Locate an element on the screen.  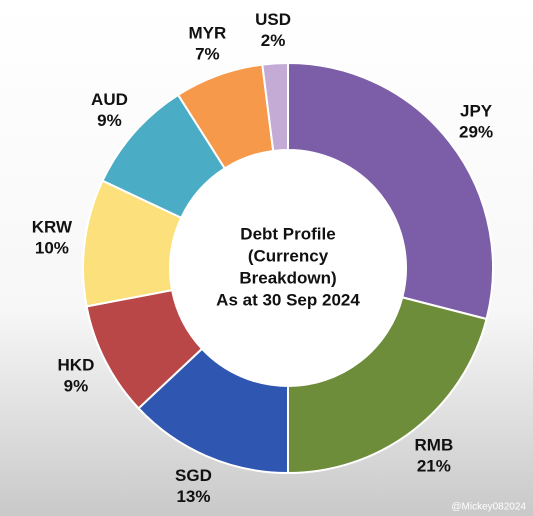
slice-value-label: 13% is located at coordinates (193, 496).